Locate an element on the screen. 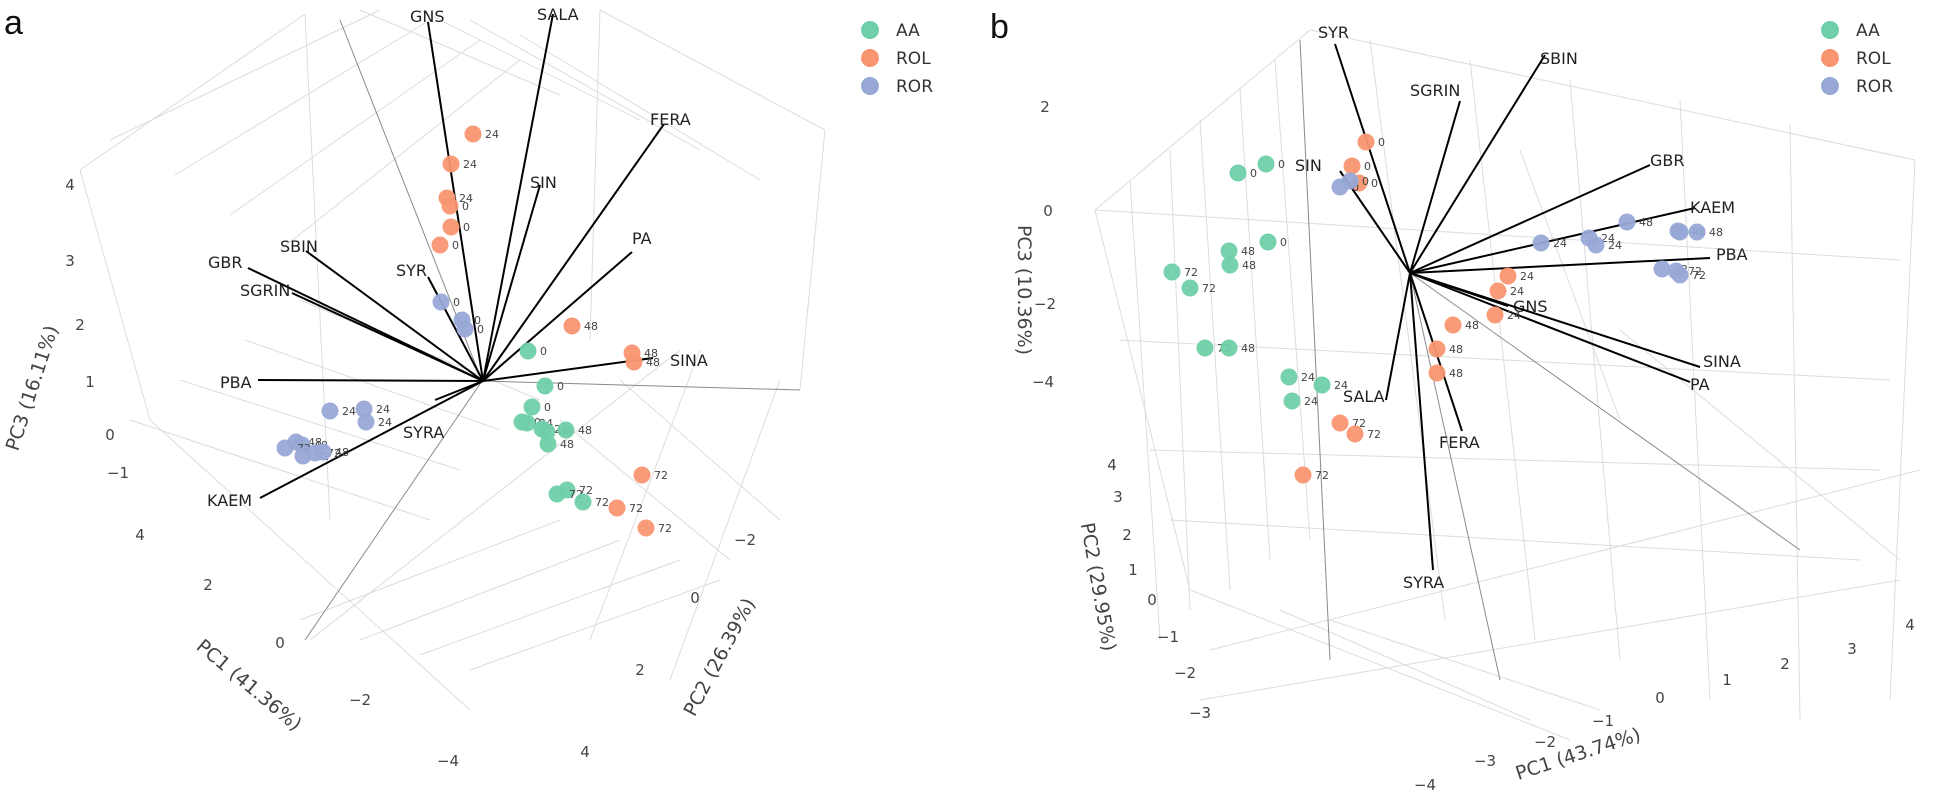 This screenshot has width=1949, height=808. loading-label-pa: PA is located at coordinates (642, 238).